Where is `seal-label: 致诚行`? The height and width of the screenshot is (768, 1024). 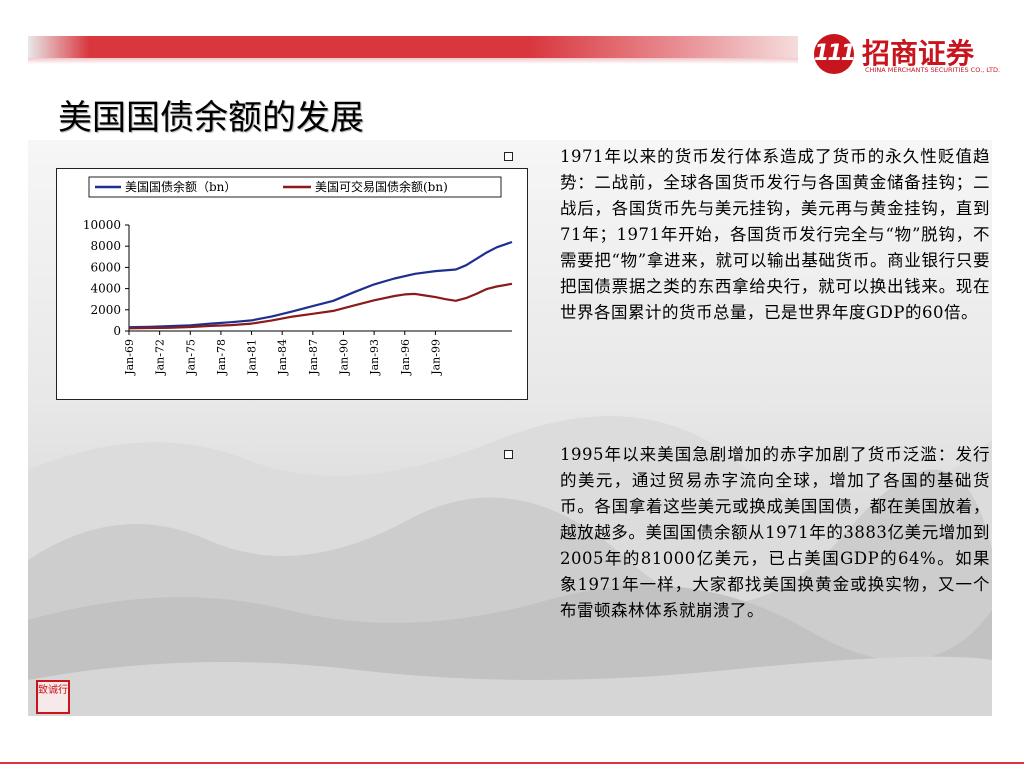
seal-label: 致诚行 is located at coordinates (53, 690).